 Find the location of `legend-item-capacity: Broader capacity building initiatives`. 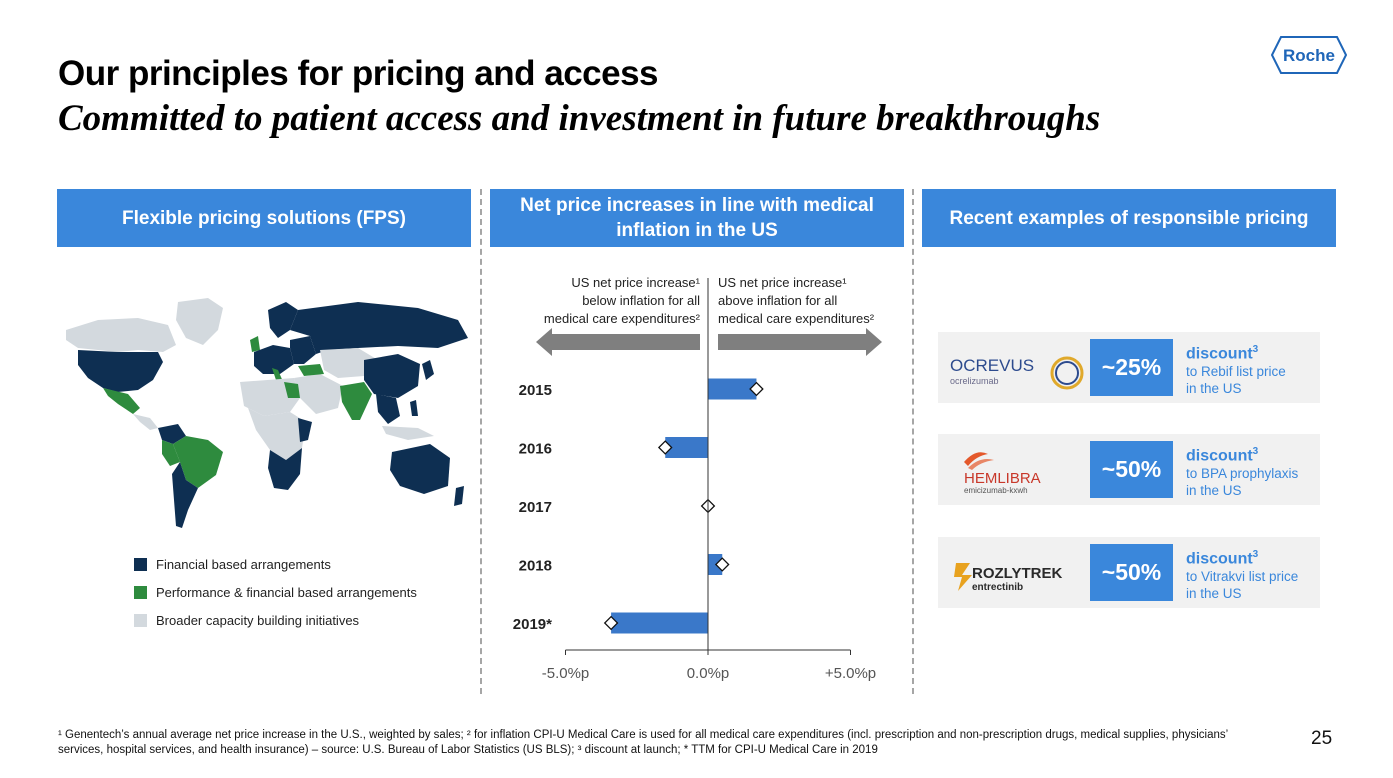

legend-item-capacity: Broader capacity building initiatives is located at coordinates (275, 620).